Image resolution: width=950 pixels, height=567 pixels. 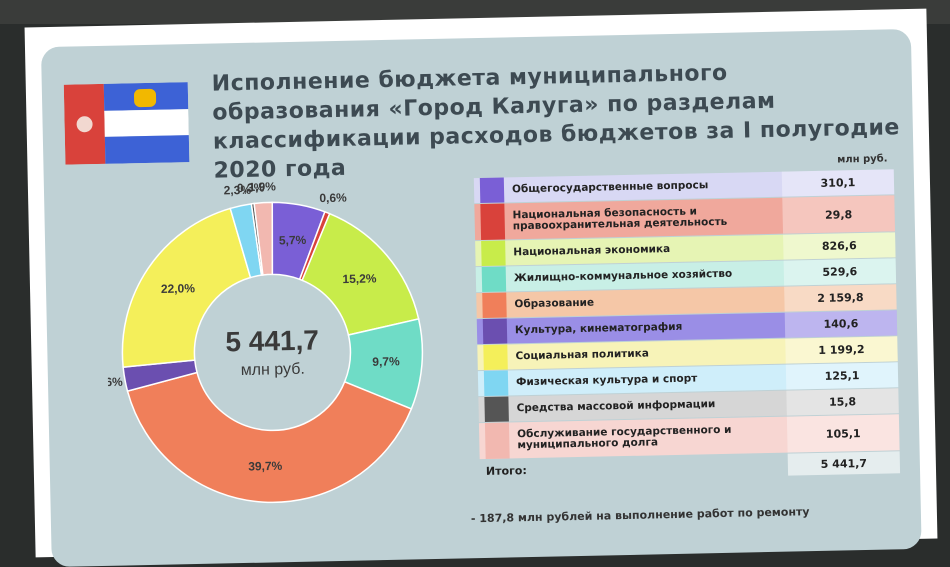 I want to click on row-value: 105,1, so click(x=843, y=433).